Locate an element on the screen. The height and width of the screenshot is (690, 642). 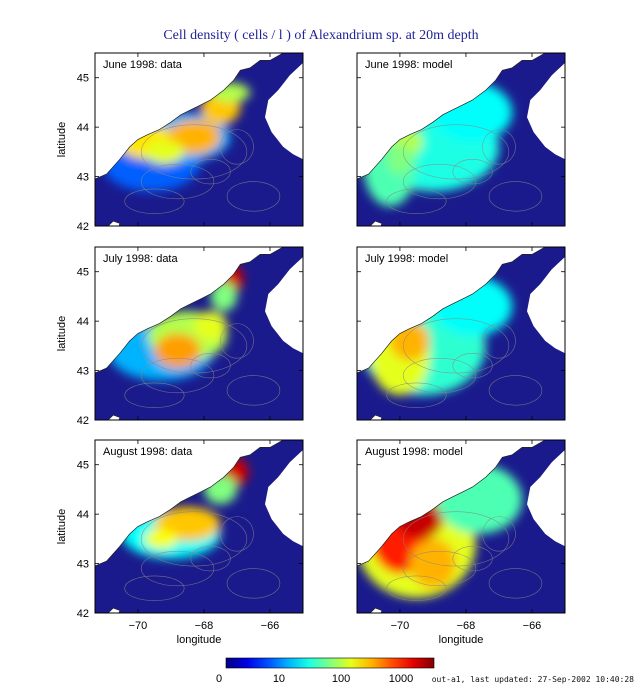
panel-label: June 1998: model is located at coordinates (408, 65).